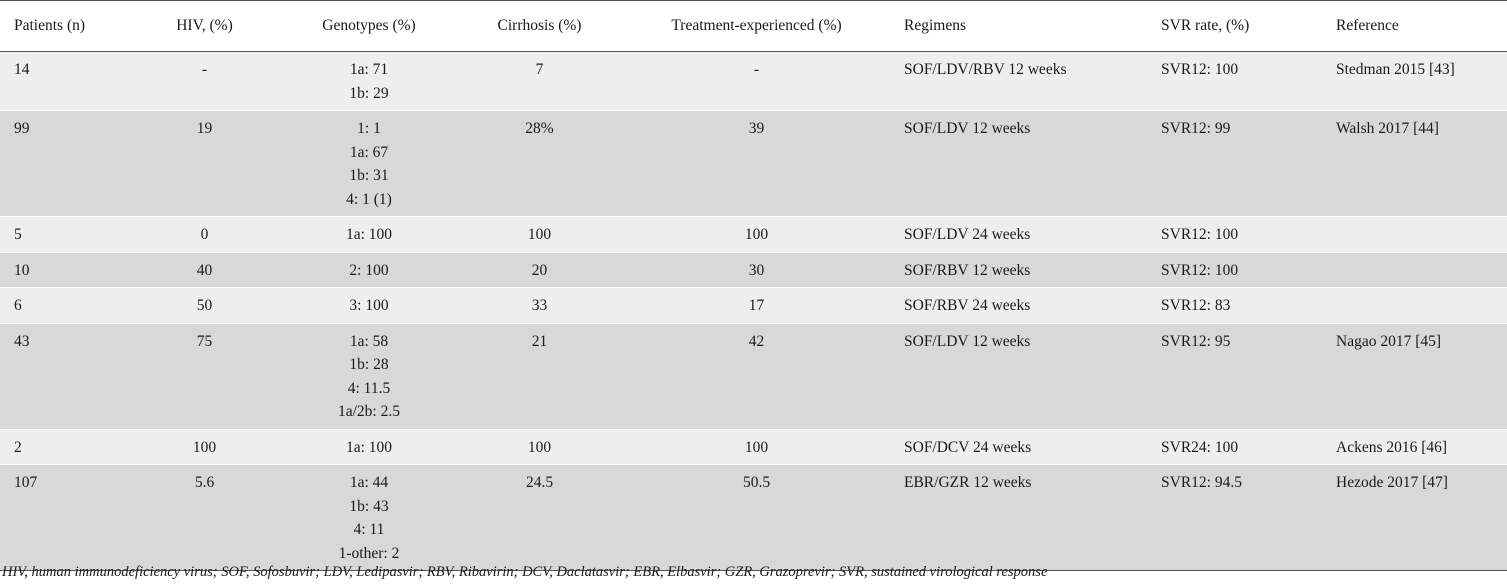 This screenshot has width=1507, height=584. Describe the element at coordinates (204, 234) in the screenshot. I see `cell-hiv: 0` at that location.